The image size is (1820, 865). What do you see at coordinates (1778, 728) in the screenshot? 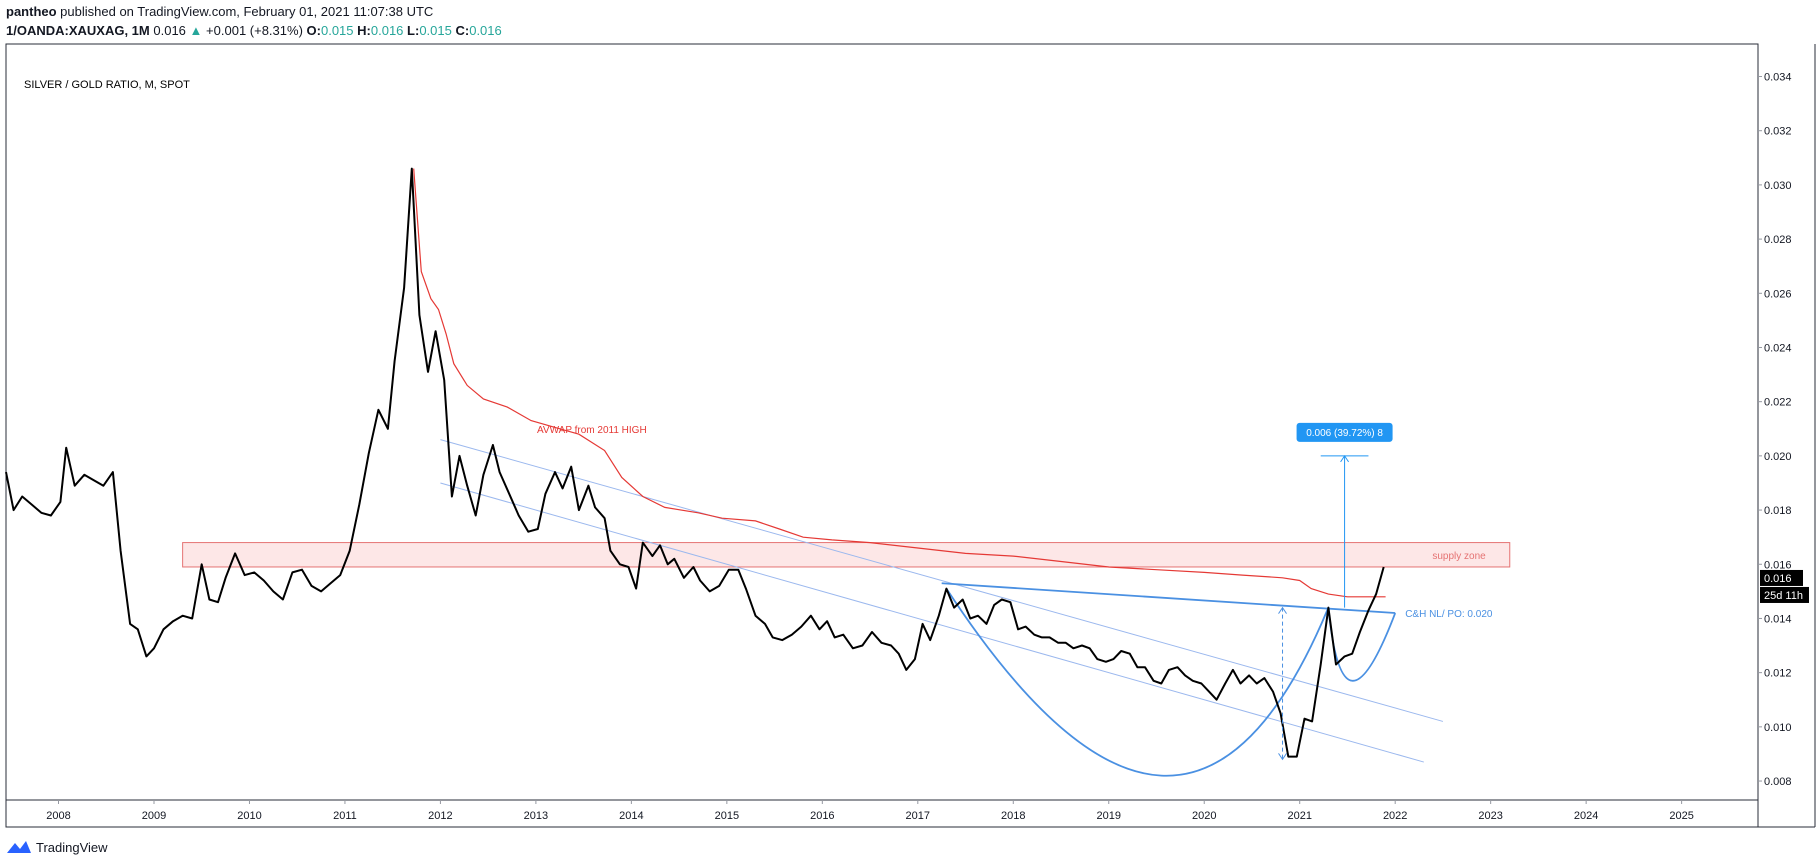
I see `y-tick-label: 0.010` at bounding box center [1778, 728].